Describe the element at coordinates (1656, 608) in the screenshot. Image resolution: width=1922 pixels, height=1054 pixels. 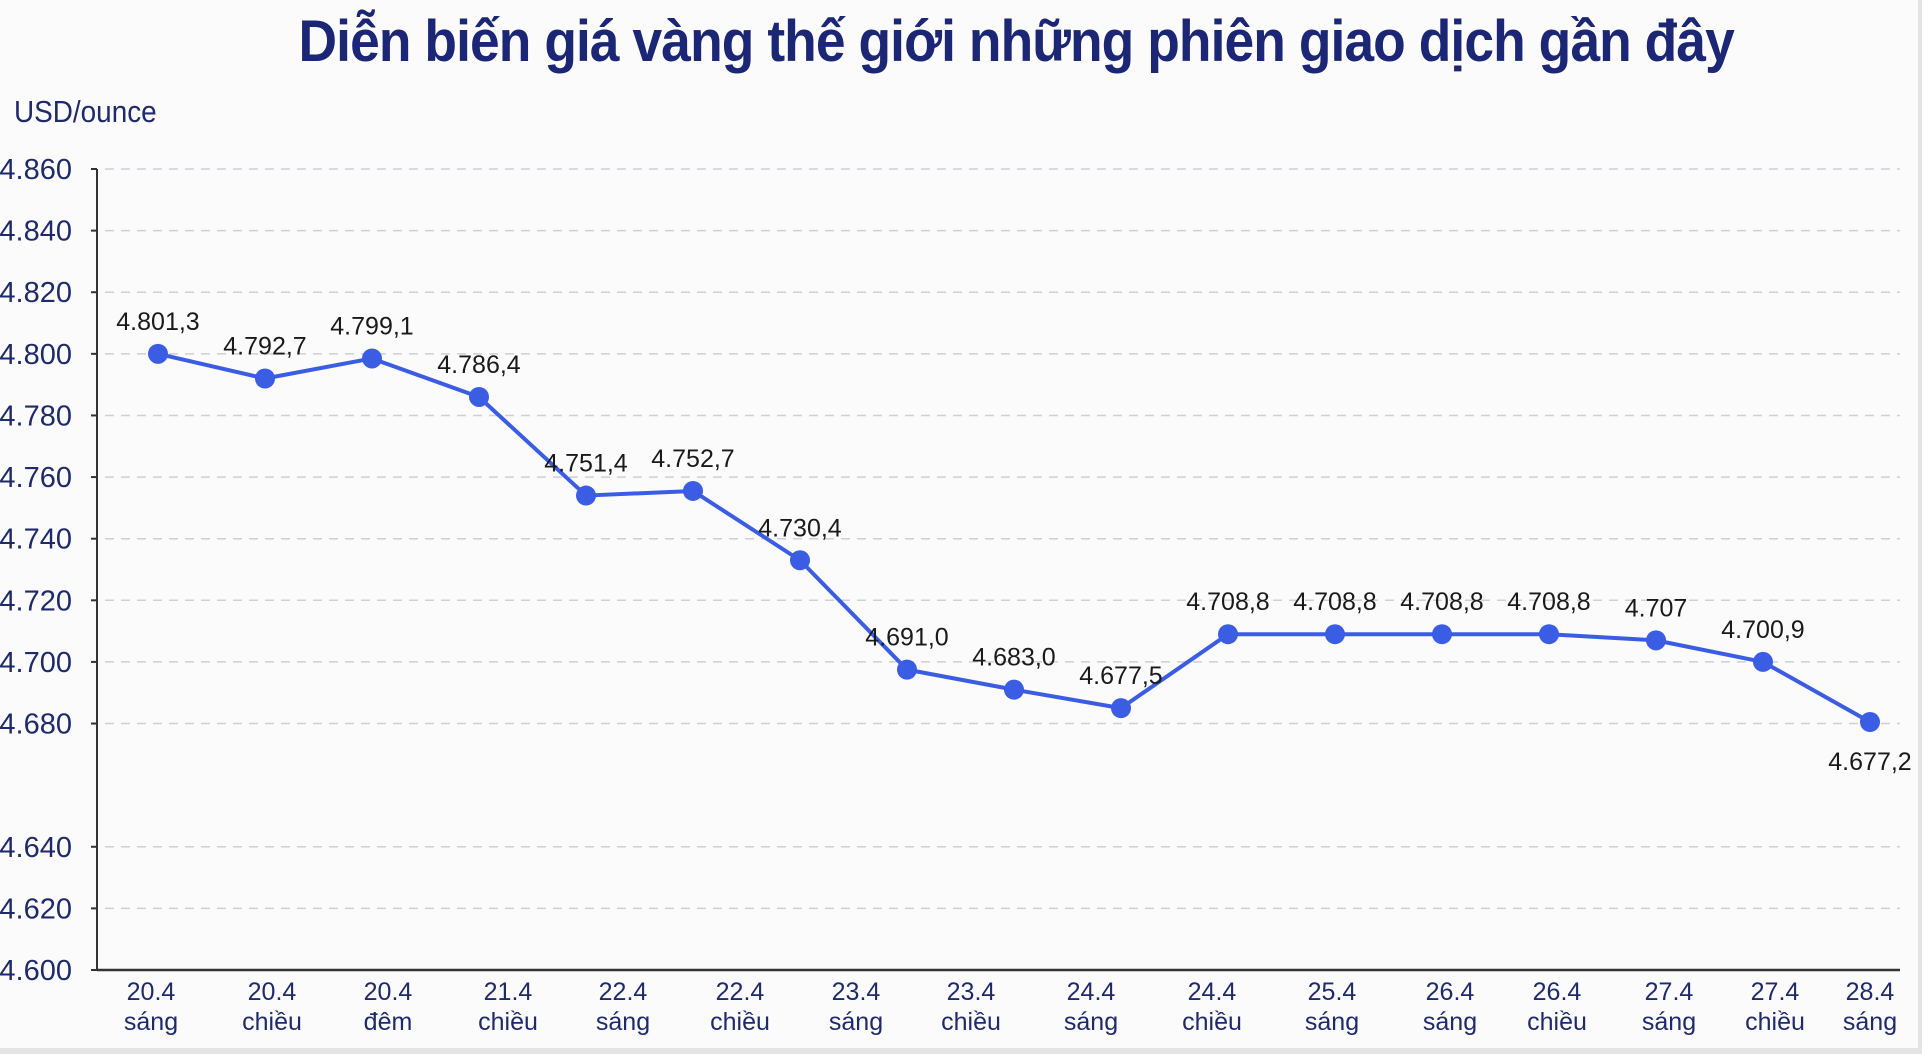
I see `data-value-label: 4.707` at that location.